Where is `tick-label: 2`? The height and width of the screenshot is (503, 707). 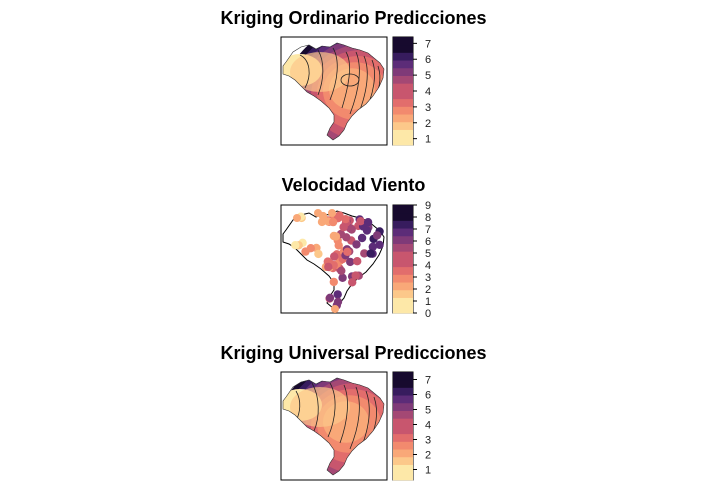
tick-label: 2 is located at coordinates (428, 290).